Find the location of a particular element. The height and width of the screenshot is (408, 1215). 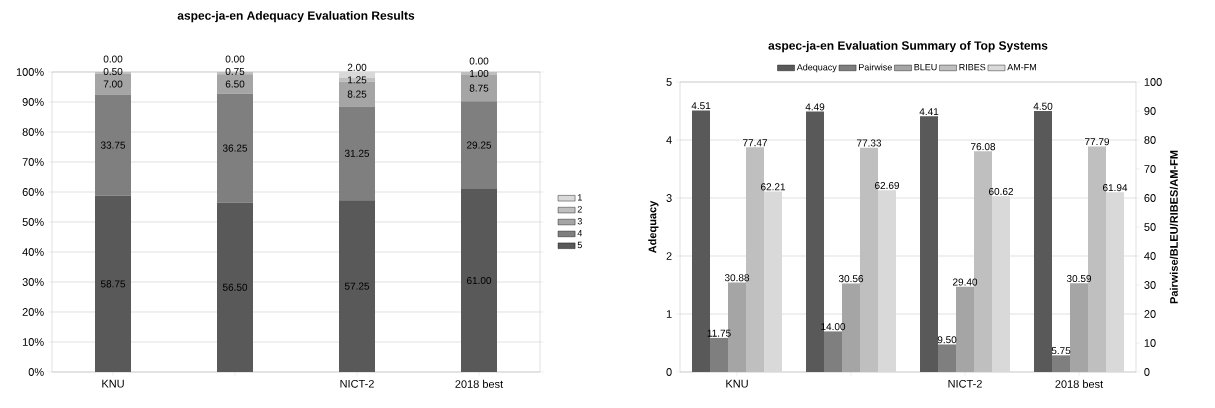

data-label: 76.08 is located at coordinates (983, 147).